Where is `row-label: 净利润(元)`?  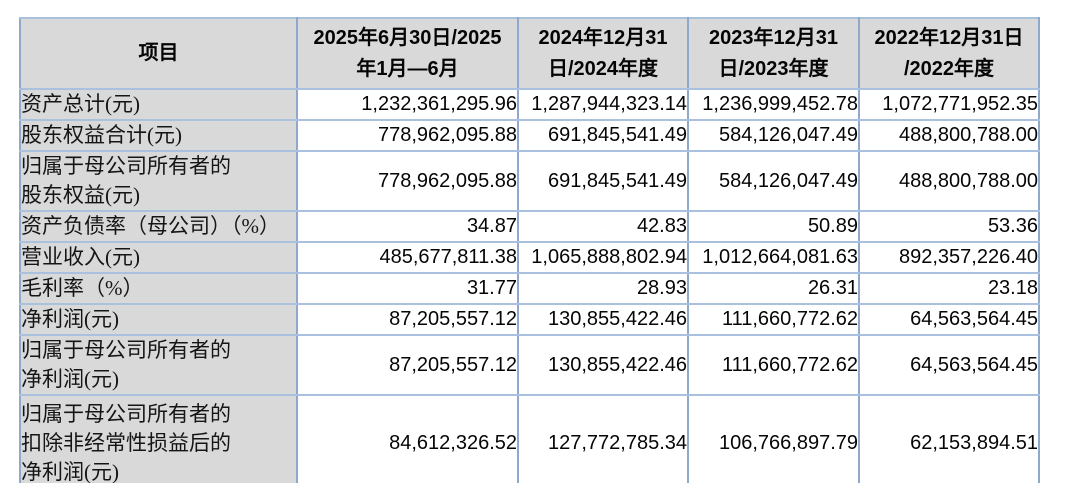 row-label: 净利润(元) is located at coordinates (158, 319).